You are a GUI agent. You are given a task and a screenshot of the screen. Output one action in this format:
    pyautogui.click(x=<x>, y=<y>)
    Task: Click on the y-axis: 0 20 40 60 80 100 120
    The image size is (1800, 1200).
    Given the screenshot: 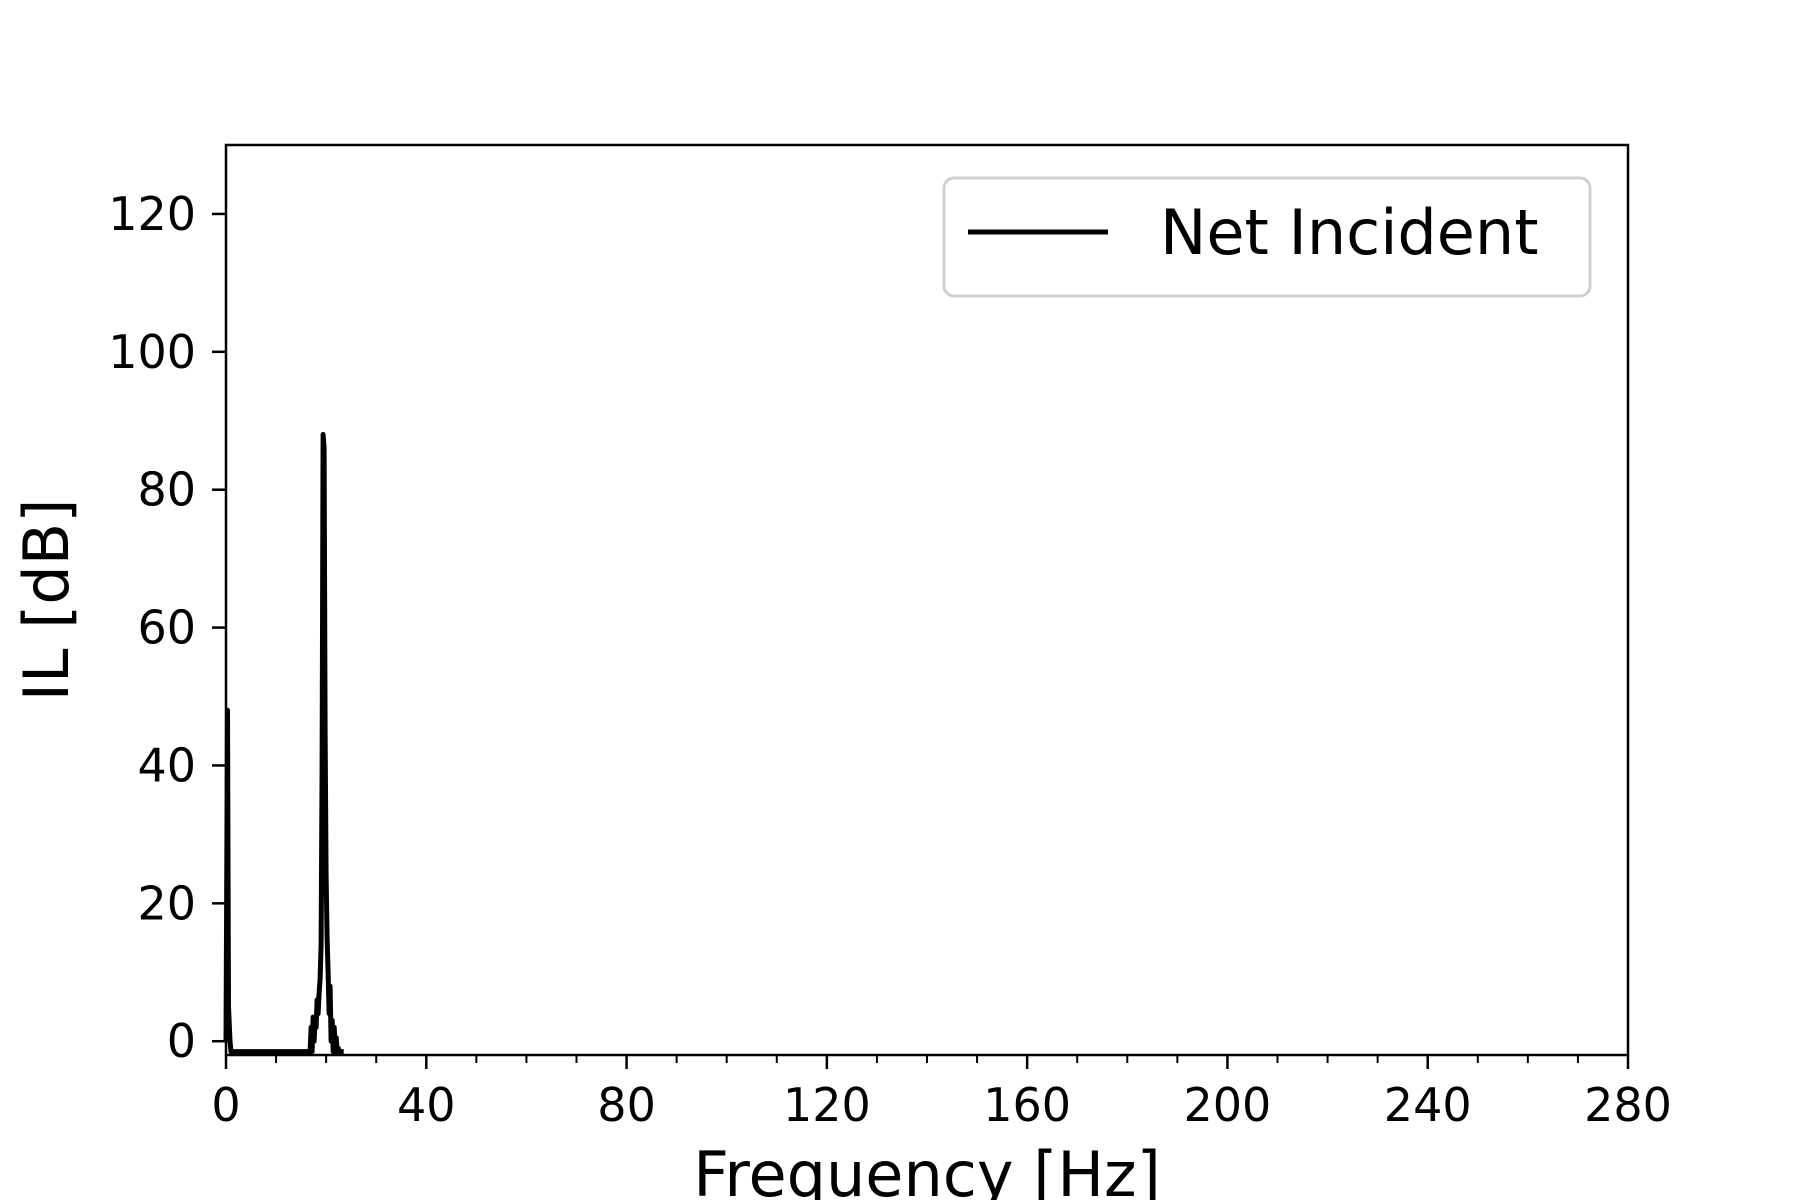 What is the action you would take?
    pyautogui.click(x=167, y=627)
    